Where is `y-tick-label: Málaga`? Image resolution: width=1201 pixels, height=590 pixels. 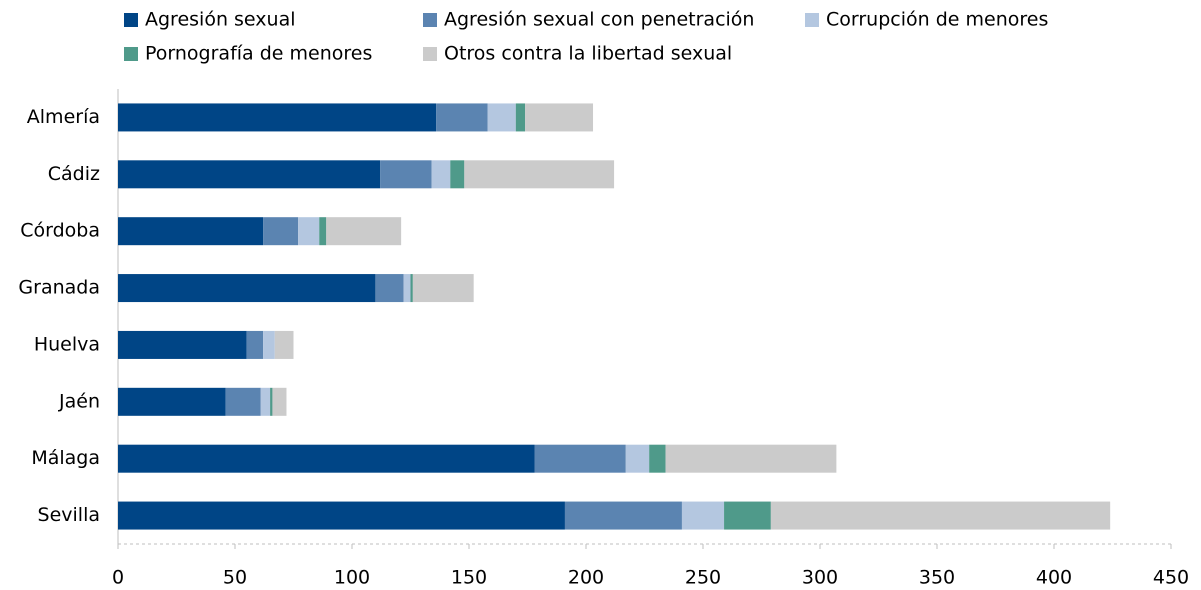 y-tick-label: Málaga is located at coordinates (65, 458).